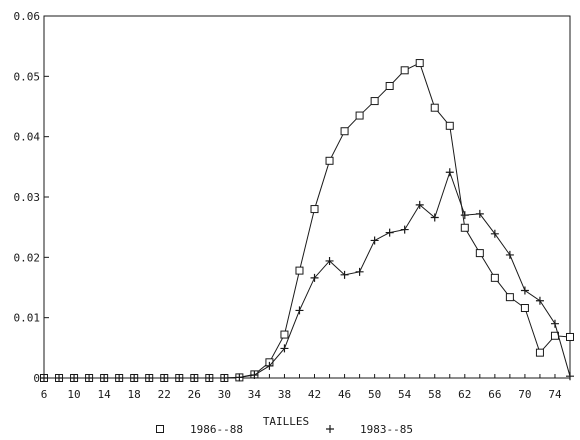 This screenshot has width=580, height=440. I want to click on legend-label: 1986--88, so click(216, 429).